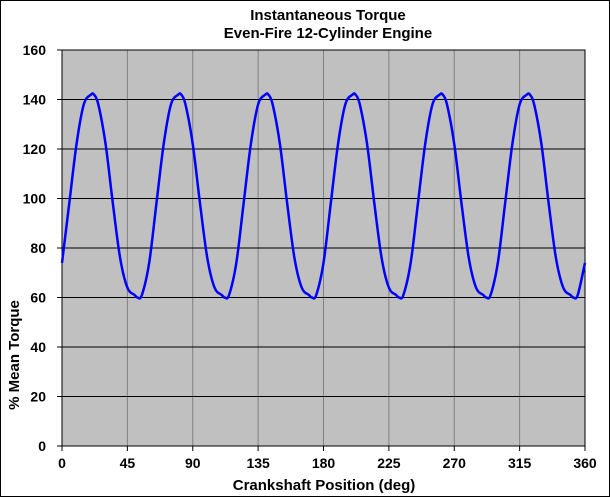 Image resolution: width=610 pixels, height=497 pixels. Describe the element at coordinates (128, 463) in the screenshot. I see `x-tick-label: 45` at that location.